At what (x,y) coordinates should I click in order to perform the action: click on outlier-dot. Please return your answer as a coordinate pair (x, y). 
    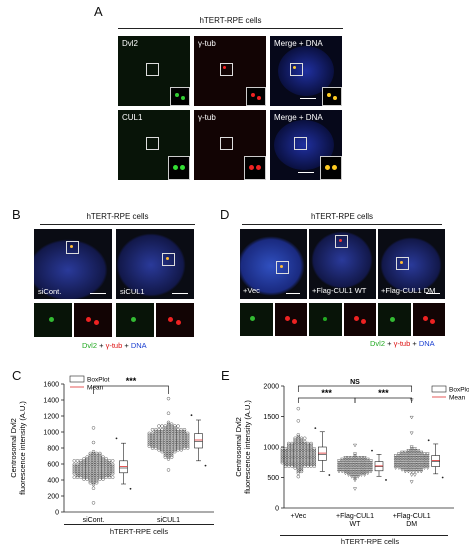
    Looking at the image, I should click on (116, 438).